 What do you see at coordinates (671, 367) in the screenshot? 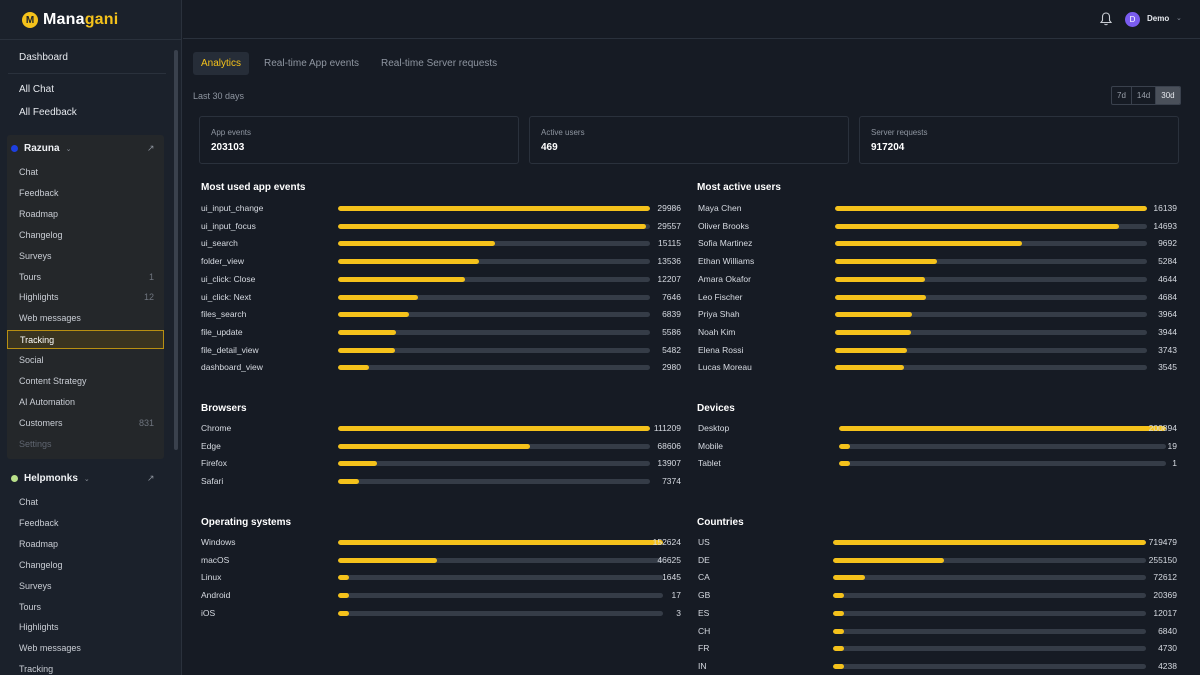
I see `row-value-app_events-dashboard-view: 2980` at bounding box center [671, 367].